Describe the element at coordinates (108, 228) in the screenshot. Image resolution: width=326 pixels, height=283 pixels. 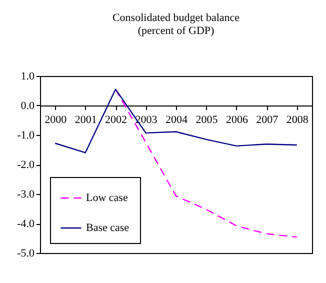
I see `legend-label: Base case` at that location.